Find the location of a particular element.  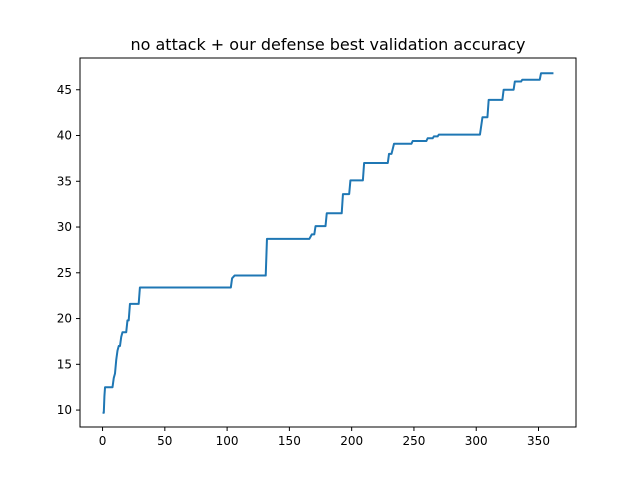

y-tick-label: 40 is located at coordinates (64, 136).